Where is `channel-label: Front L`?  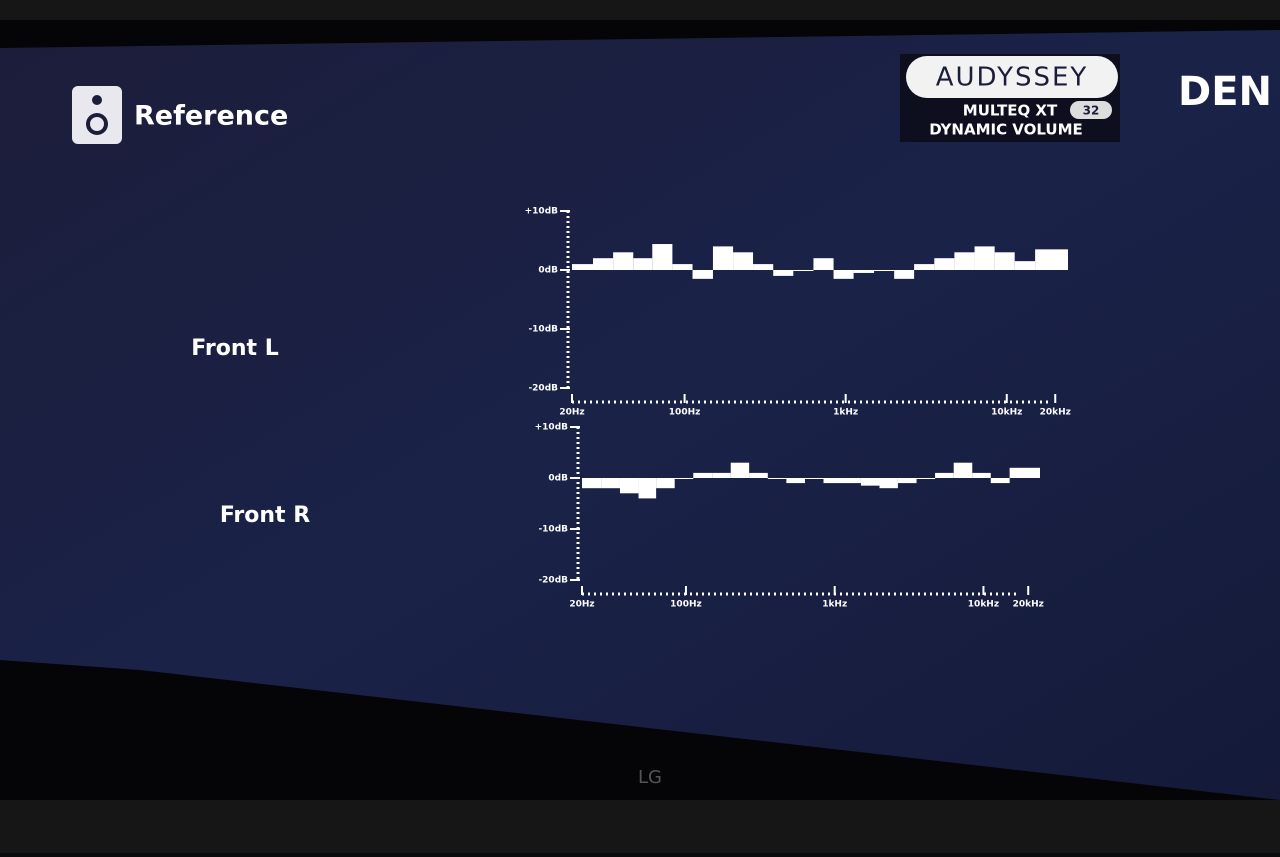 channel-label: Front L is located at coordinates (234, 348).